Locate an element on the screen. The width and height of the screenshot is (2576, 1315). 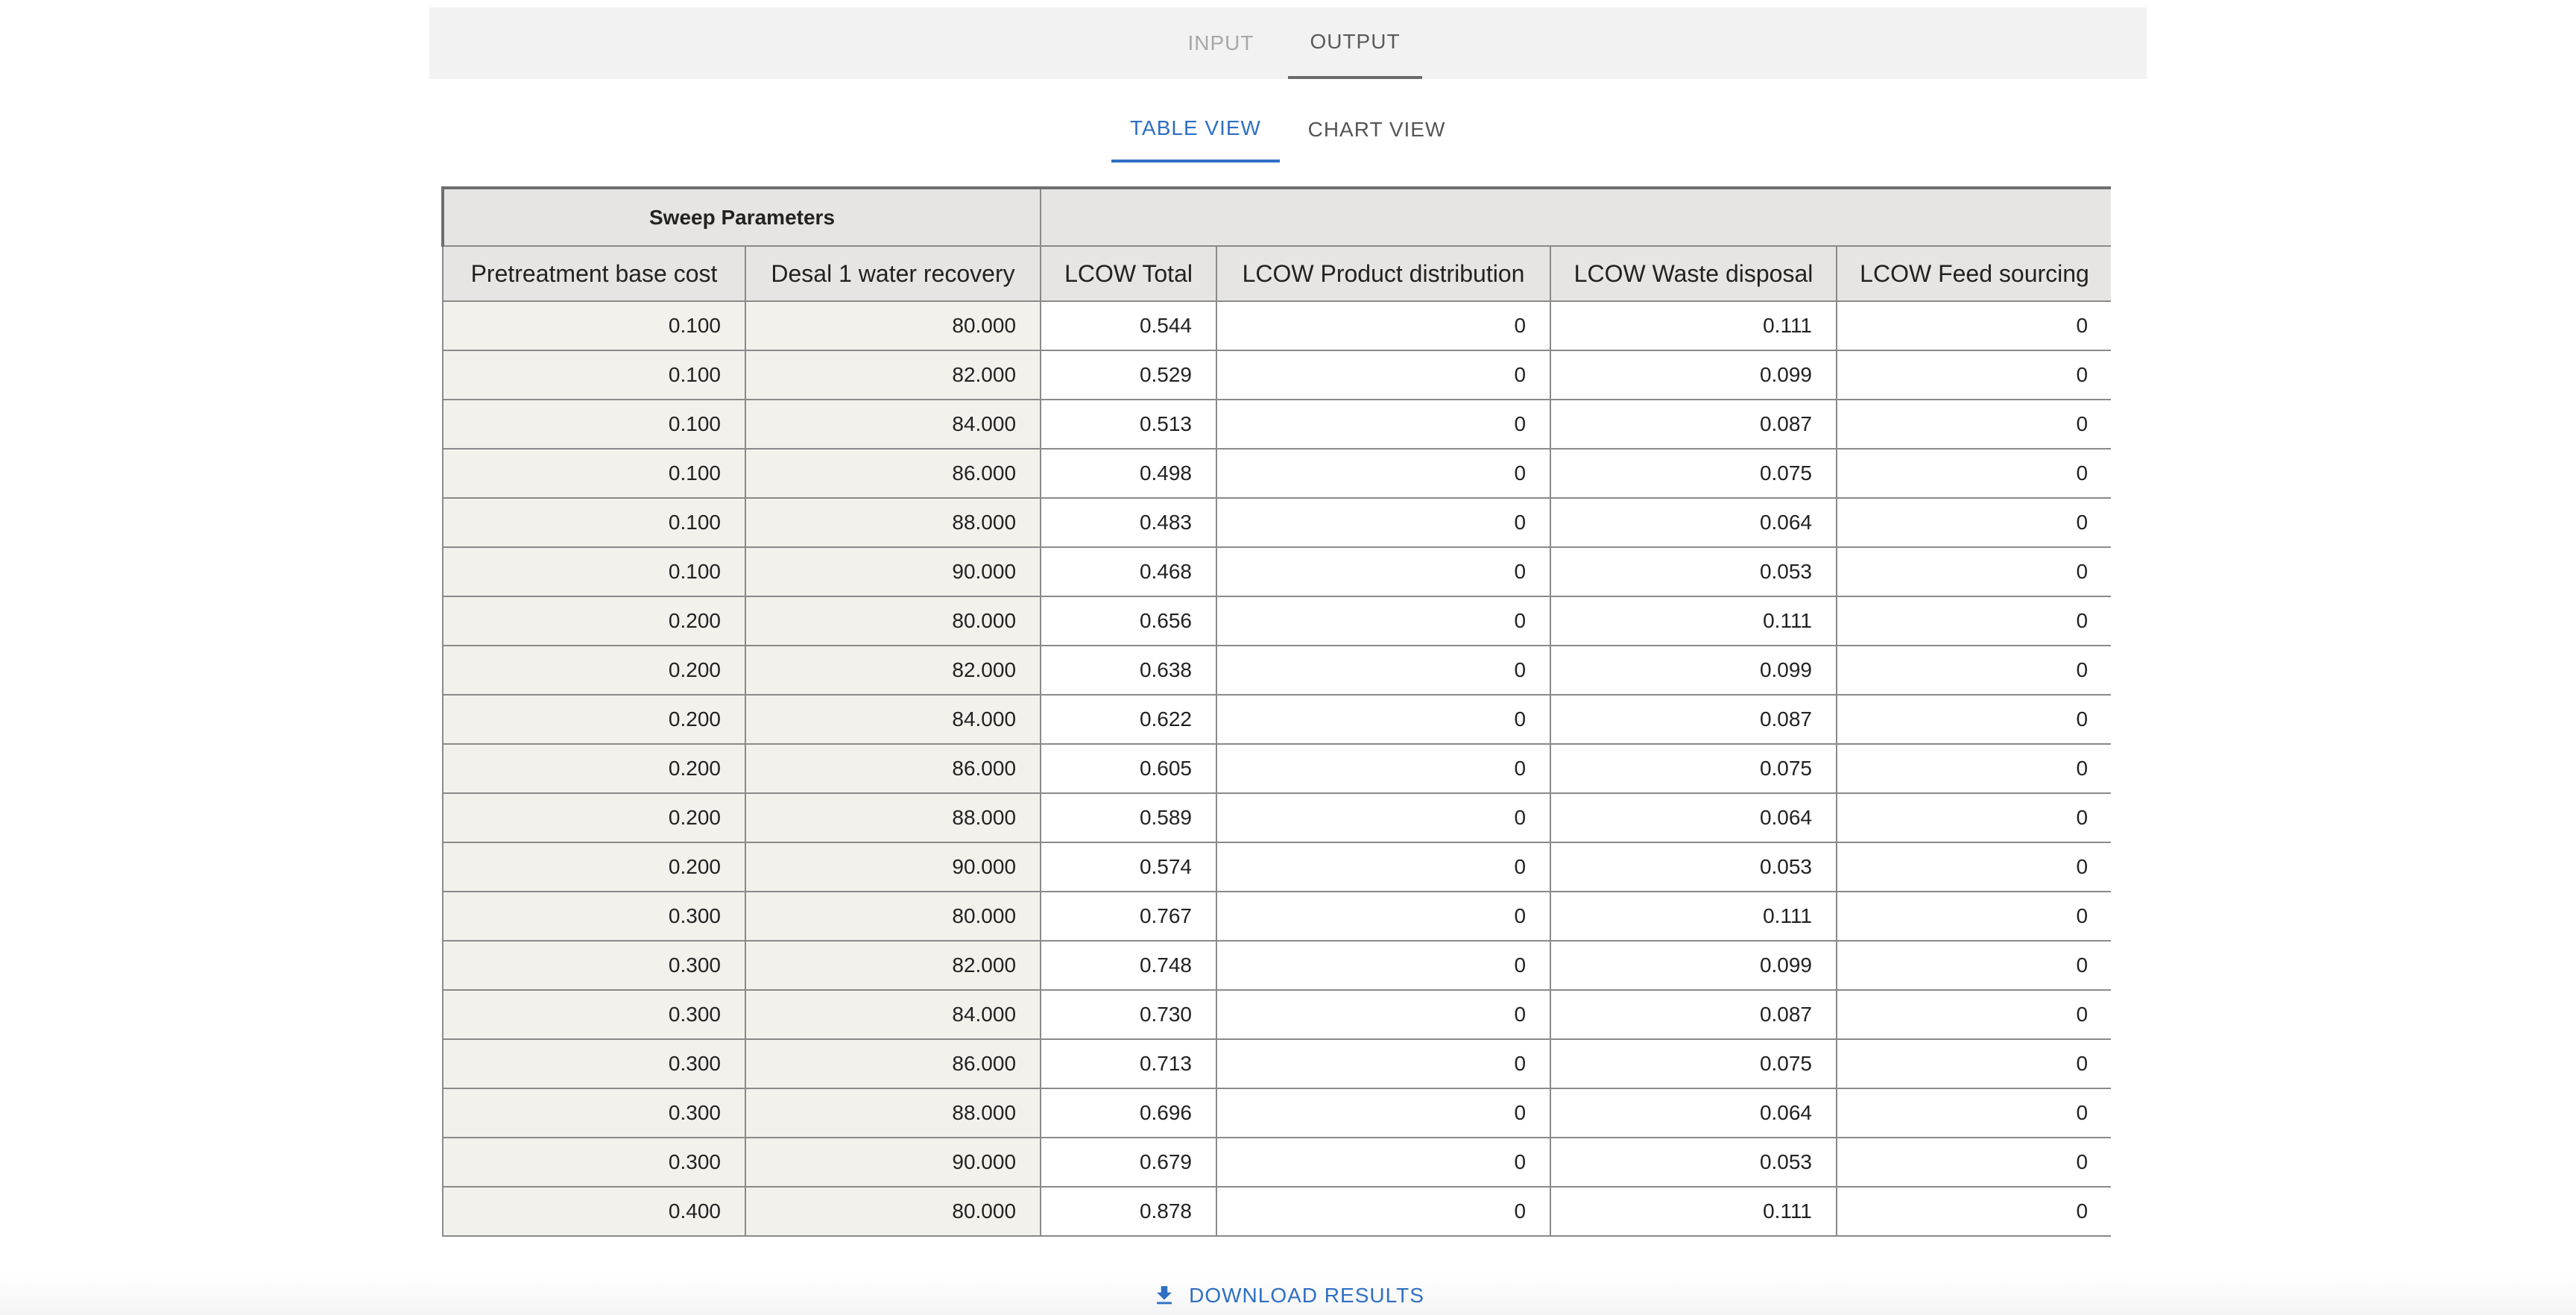
table-row: 0.200 88.000 0.589 0 0.064 0 is located at coordinates (1276, 817).